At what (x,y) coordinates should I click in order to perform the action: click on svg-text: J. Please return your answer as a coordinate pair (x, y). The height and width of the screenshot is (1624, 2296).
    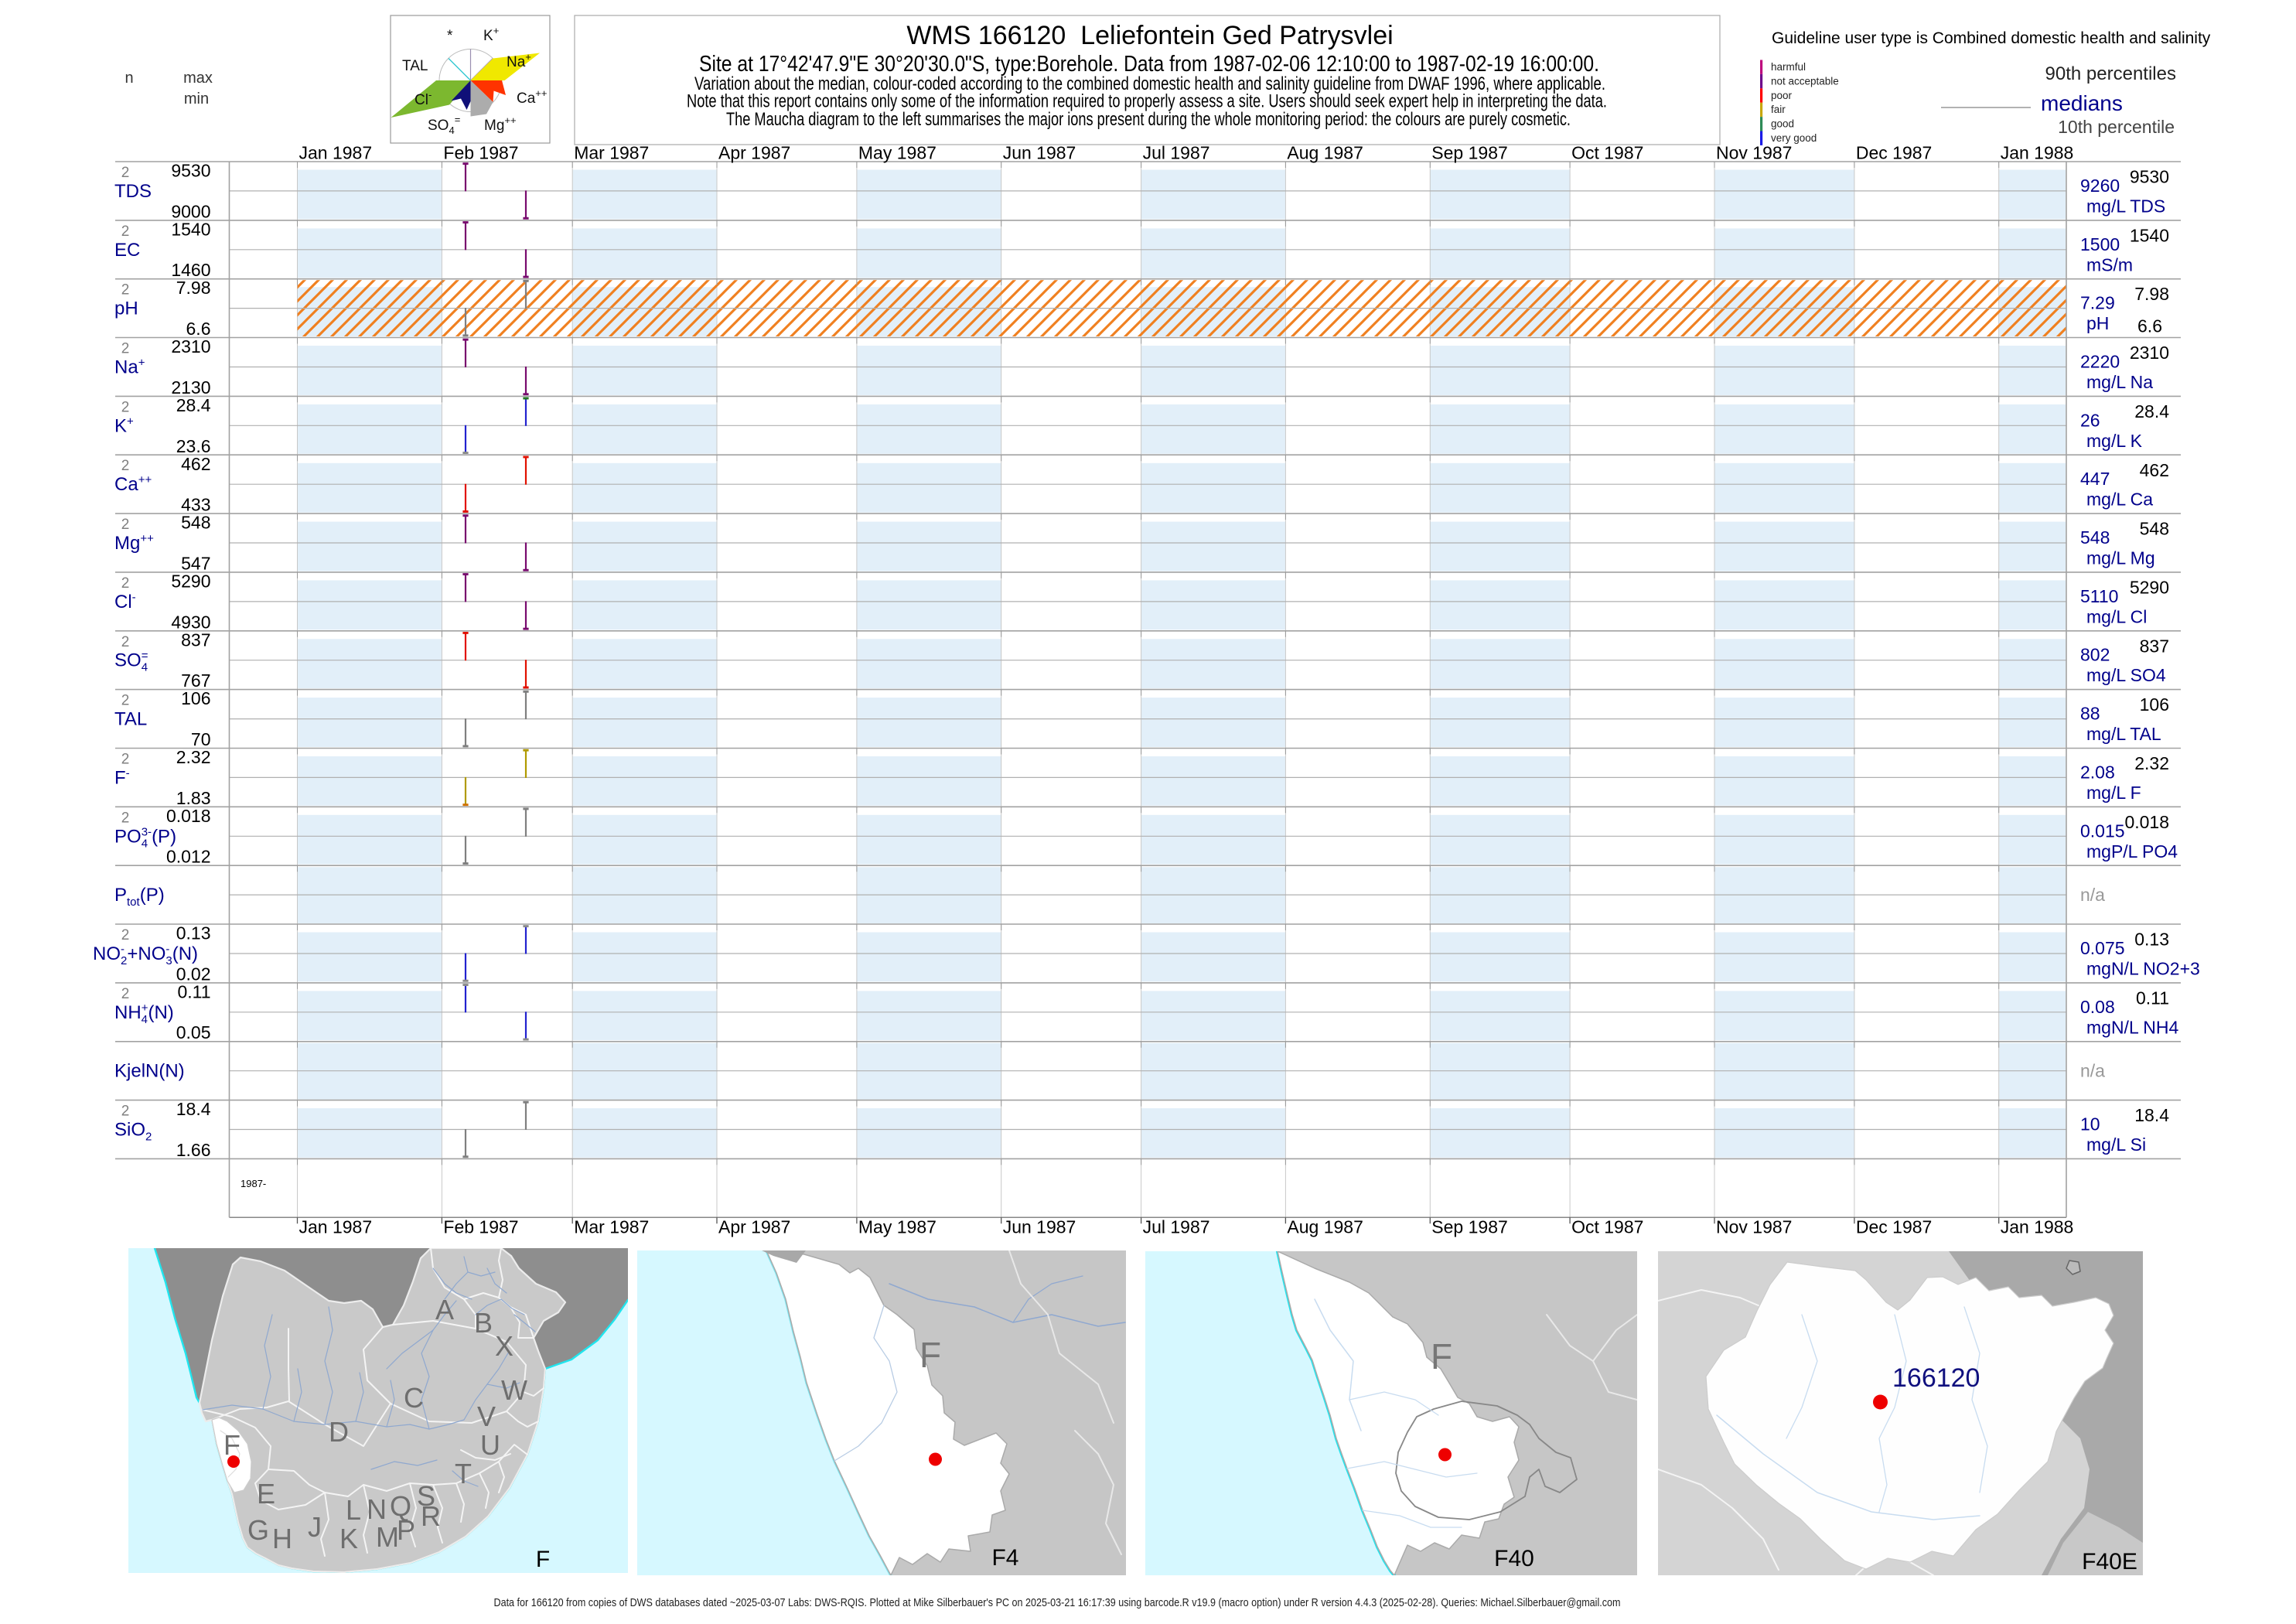
    Looking at the image, I should click on (315, 1527).